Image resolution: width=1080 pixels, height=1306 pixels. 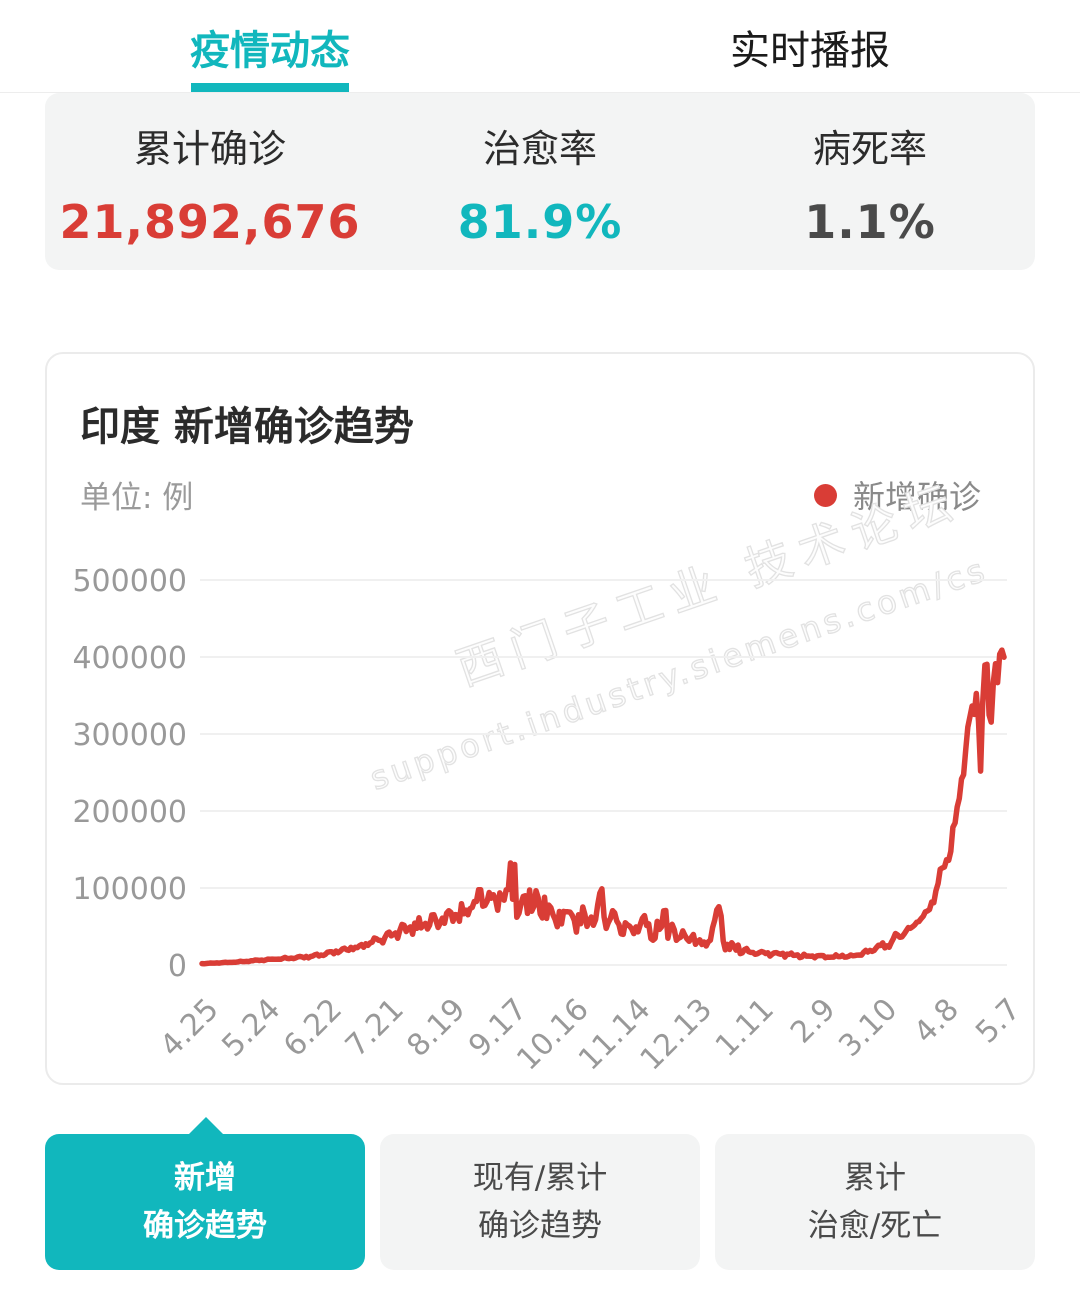 I want to click on stats-summary-card: 累计确诊 21,892,676 治愈率 81.9% 病死率 1.1%, so click(x=540, y=181).